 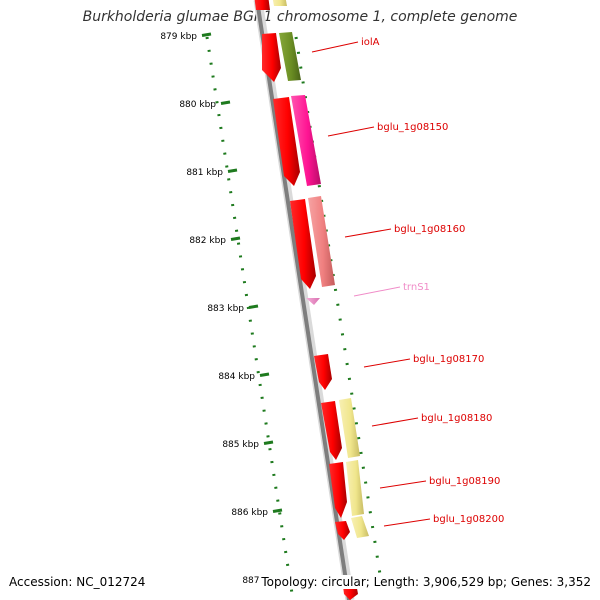 What do you see at coordinates (338, 490) in the screenshot?
I see `cds-arrow-bglu_1g08190` at bounding box center [338, 490].